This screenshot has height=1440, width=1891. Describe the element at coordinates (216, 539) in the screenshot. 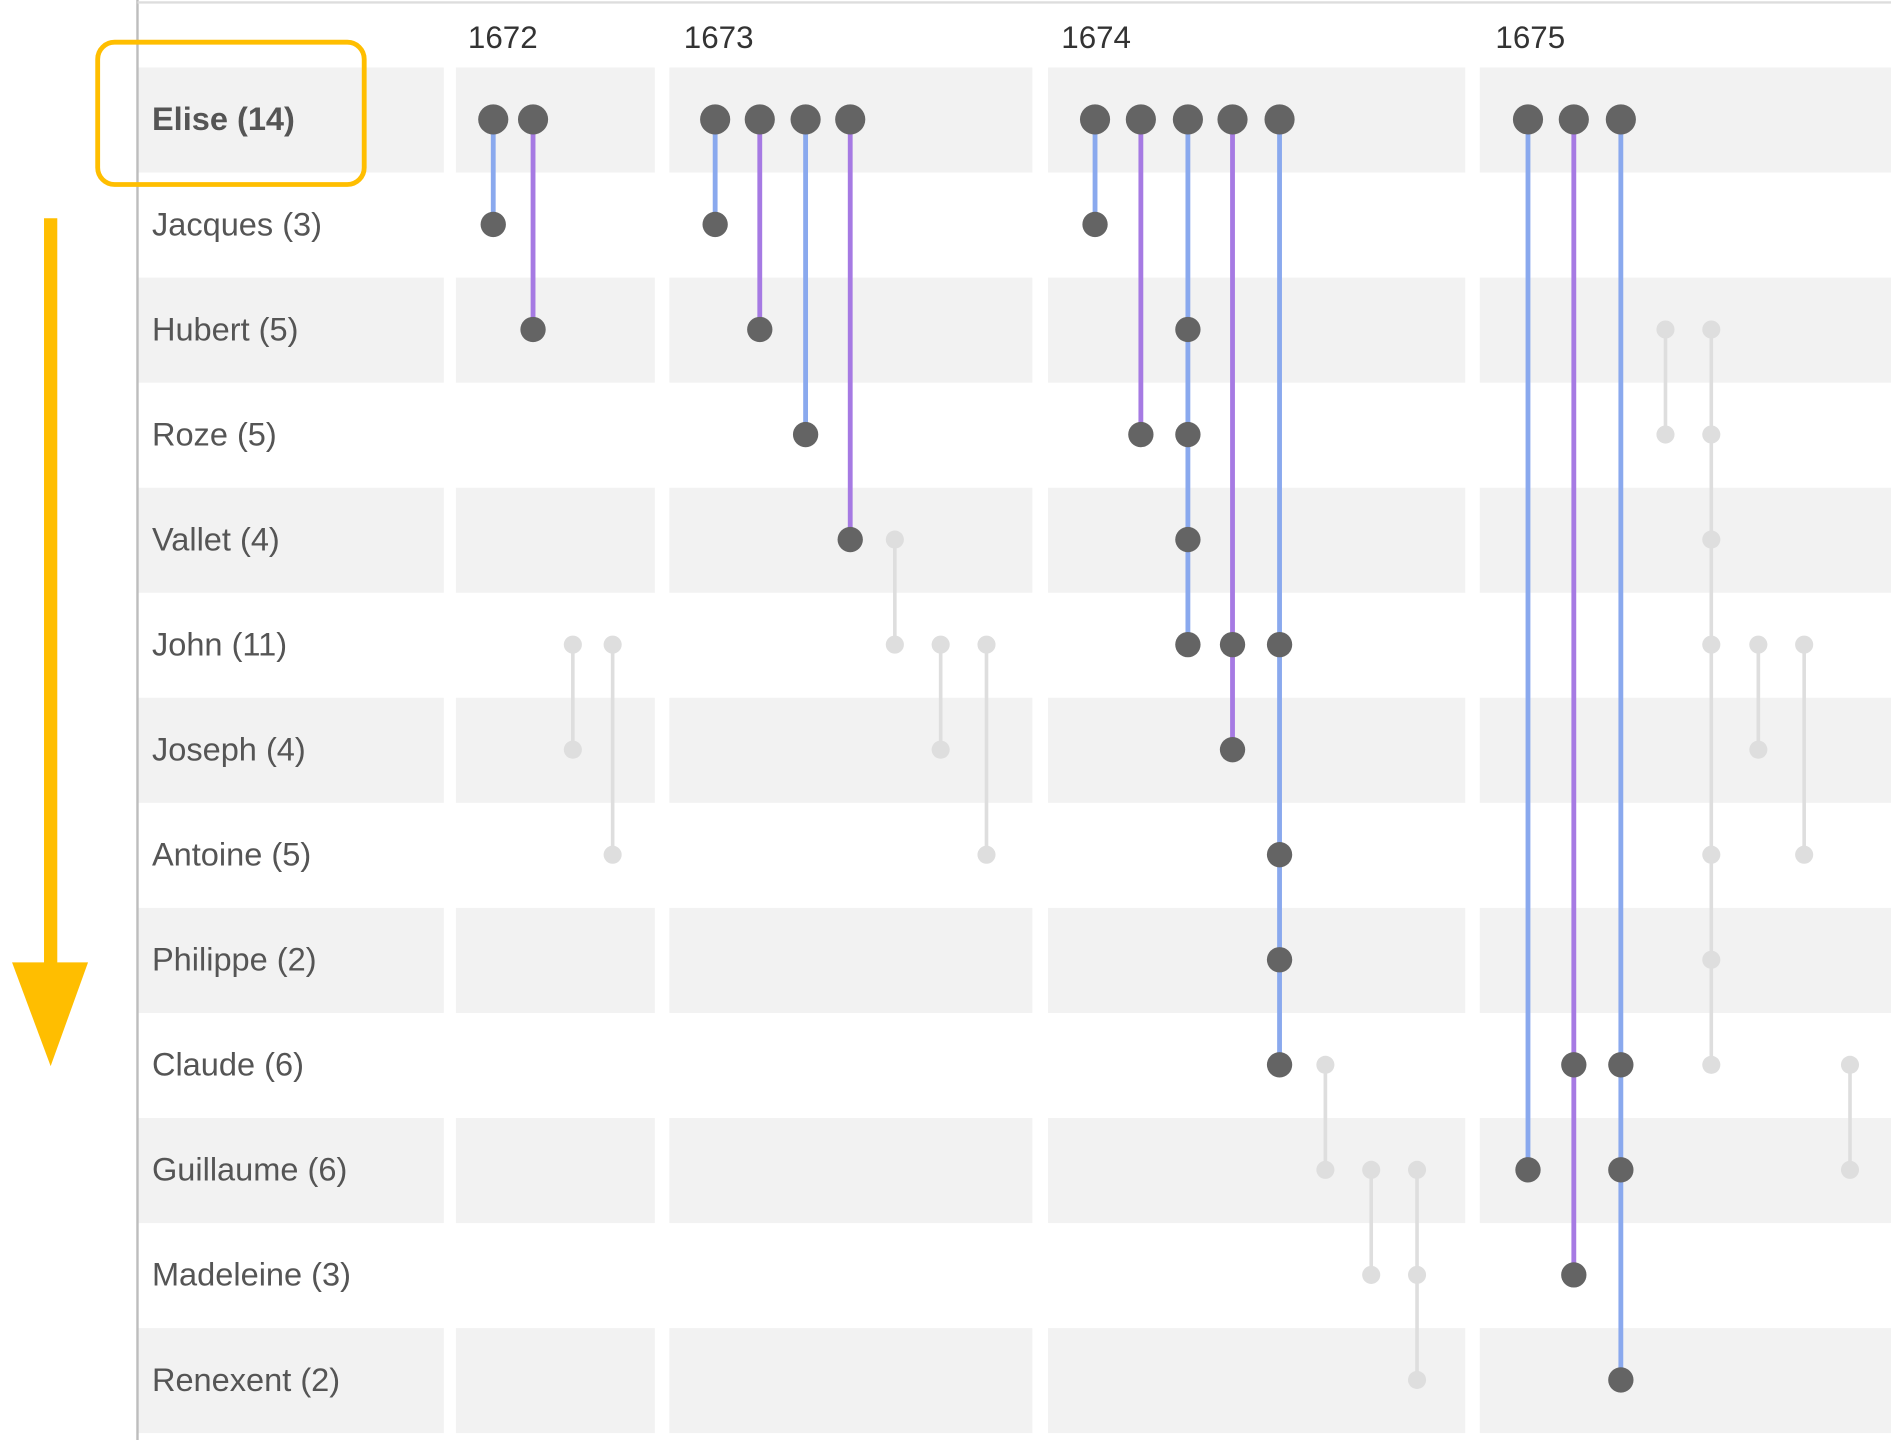

I see `person-label-vallet: Vallet (4)` at that location.